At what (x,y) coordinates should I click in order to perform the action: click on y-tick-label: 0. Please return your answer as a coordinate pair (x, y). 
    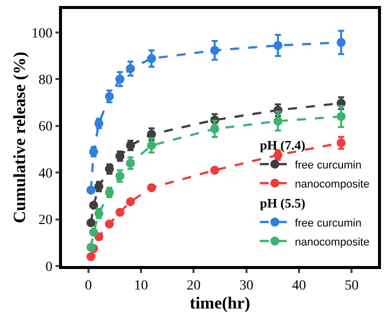
    Looking at the image, I should click on (48, 267).